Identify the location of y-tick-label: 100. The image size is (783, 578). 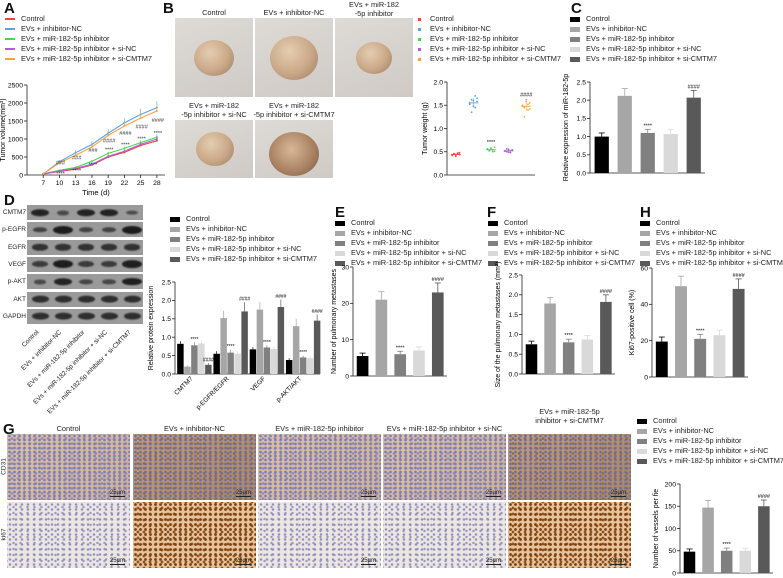
(671, 529).